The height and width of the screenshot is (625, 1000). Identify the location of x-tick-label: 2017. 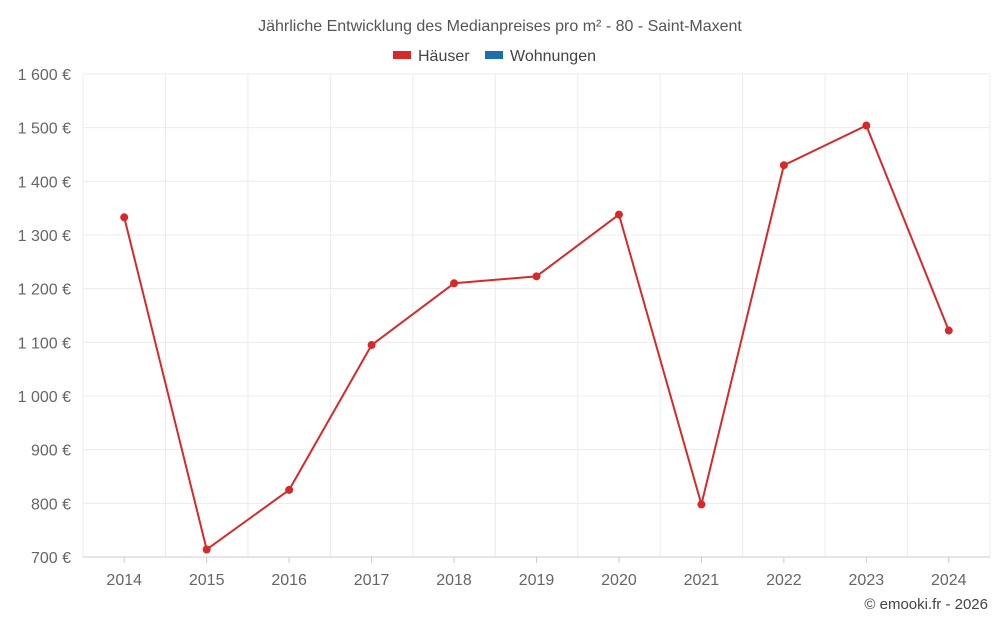
(372, 580).